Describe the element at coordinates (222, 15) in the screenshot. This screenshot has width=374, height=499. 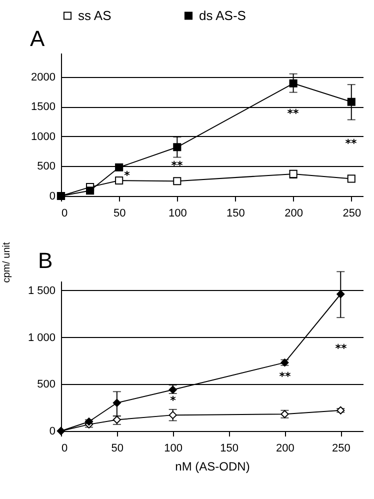
I see `legend-label: ds AS-S` at that location.